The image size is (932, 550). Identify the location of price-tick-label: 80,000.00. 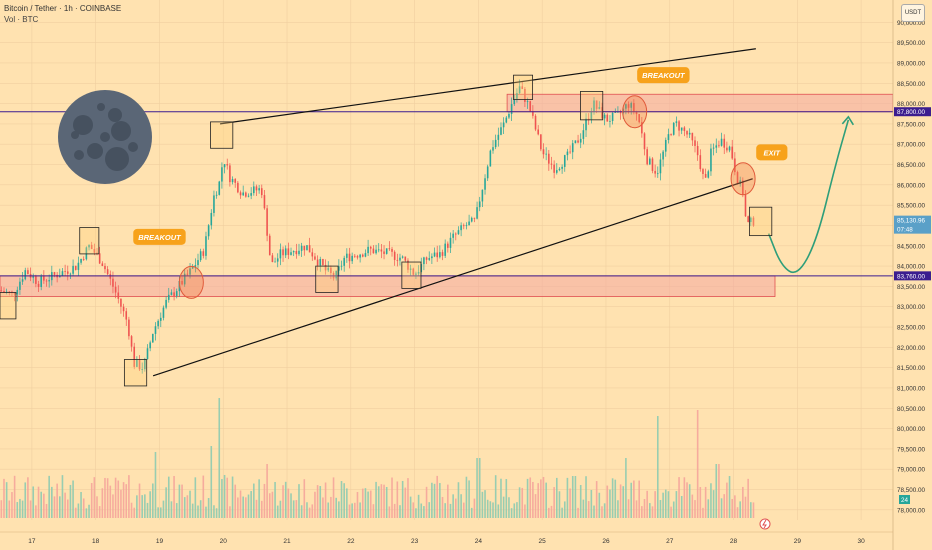
(911, 429).